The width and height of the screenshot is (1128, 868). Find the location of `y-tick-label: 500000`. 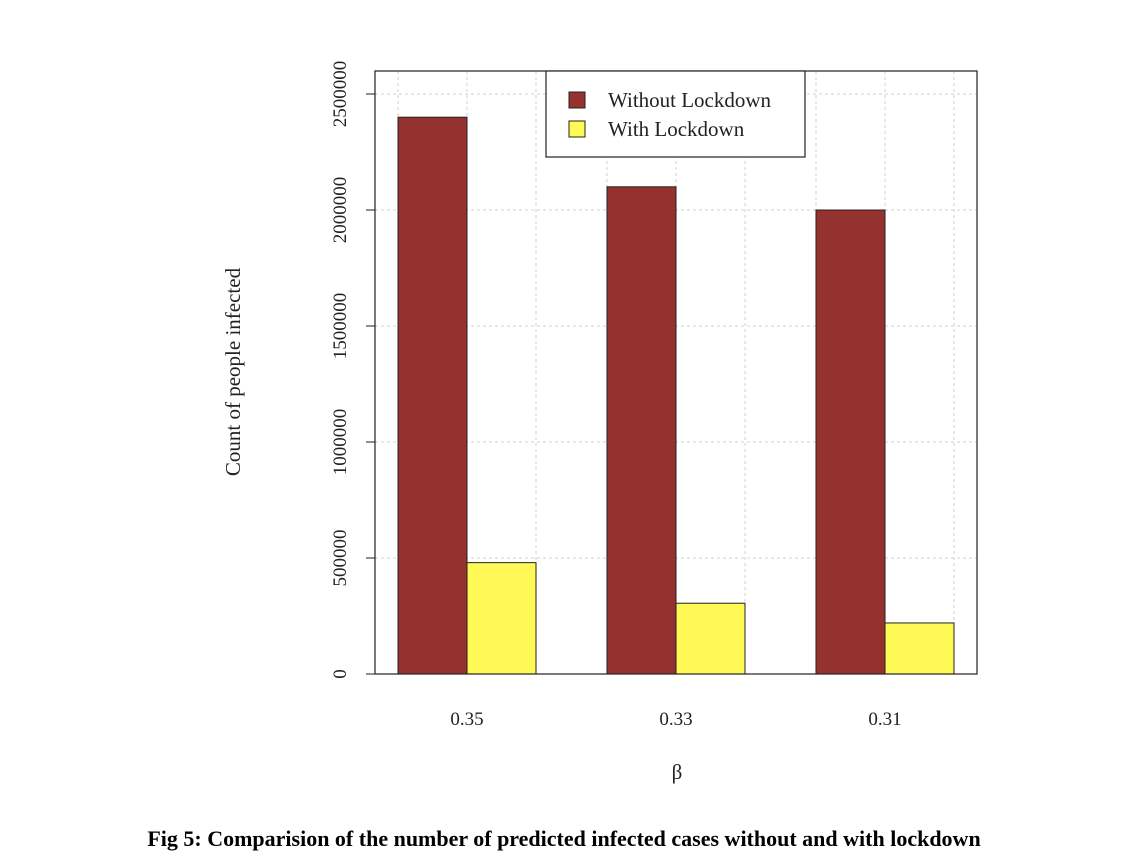

y-tick-label: 500000 is located at coordinates (340, 558).